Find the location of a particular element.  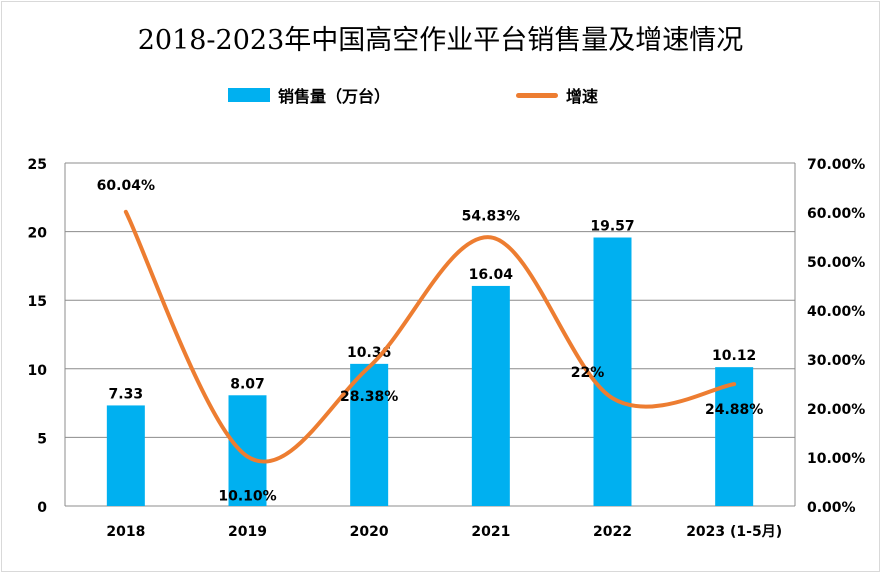

legend-item-sales: 销售量（万台） is located at coordinates (309, 95).